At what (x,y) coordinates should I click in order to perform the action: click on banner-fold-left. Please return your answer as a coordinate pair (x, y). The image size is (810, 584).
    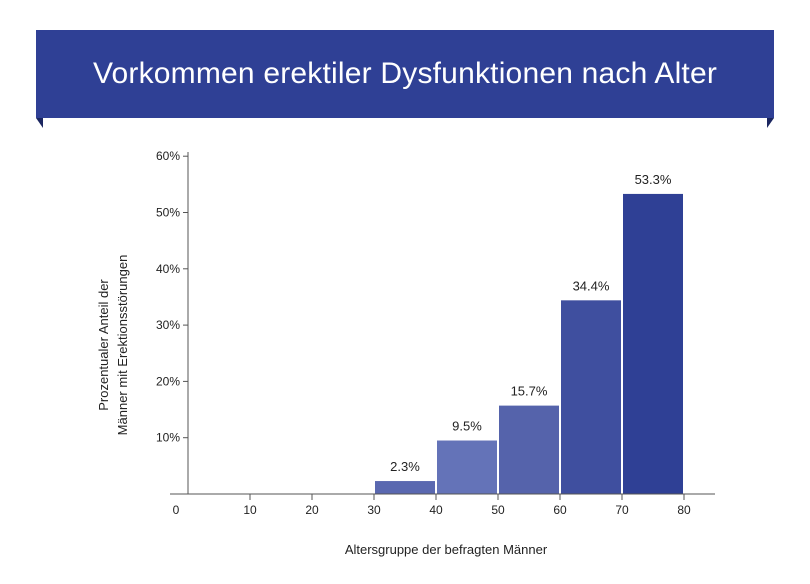
    Looking at the image, I should click on (39, 123).